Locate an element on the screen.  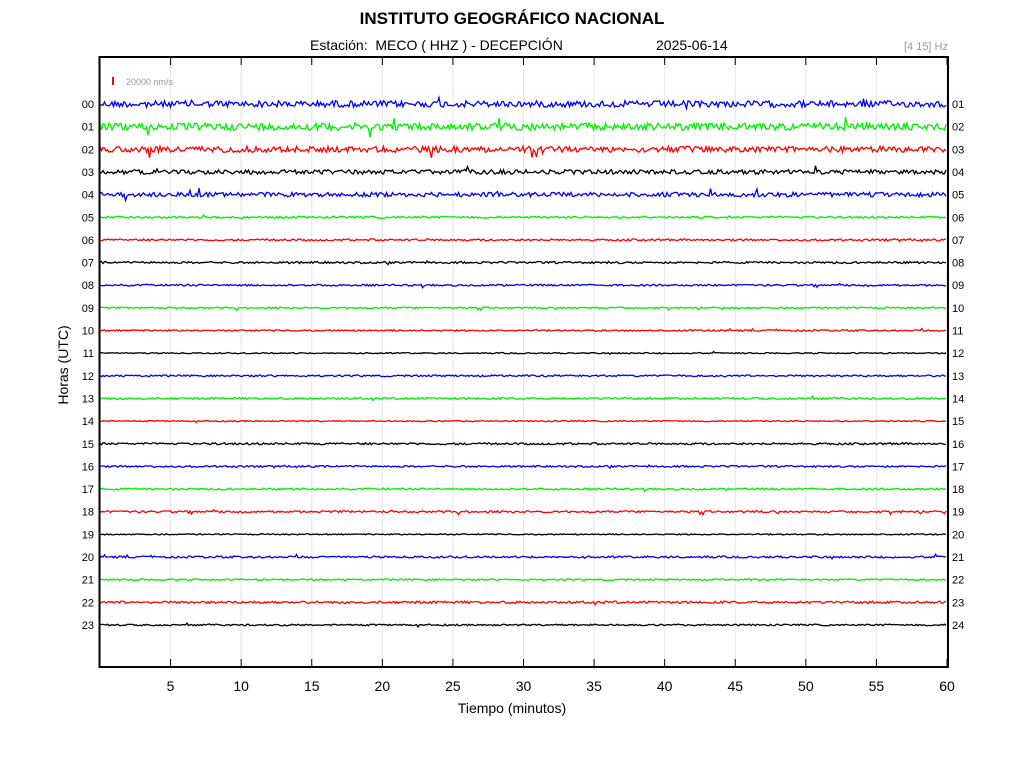
hour-label-right: 07 is located at coordinates (958, 241).